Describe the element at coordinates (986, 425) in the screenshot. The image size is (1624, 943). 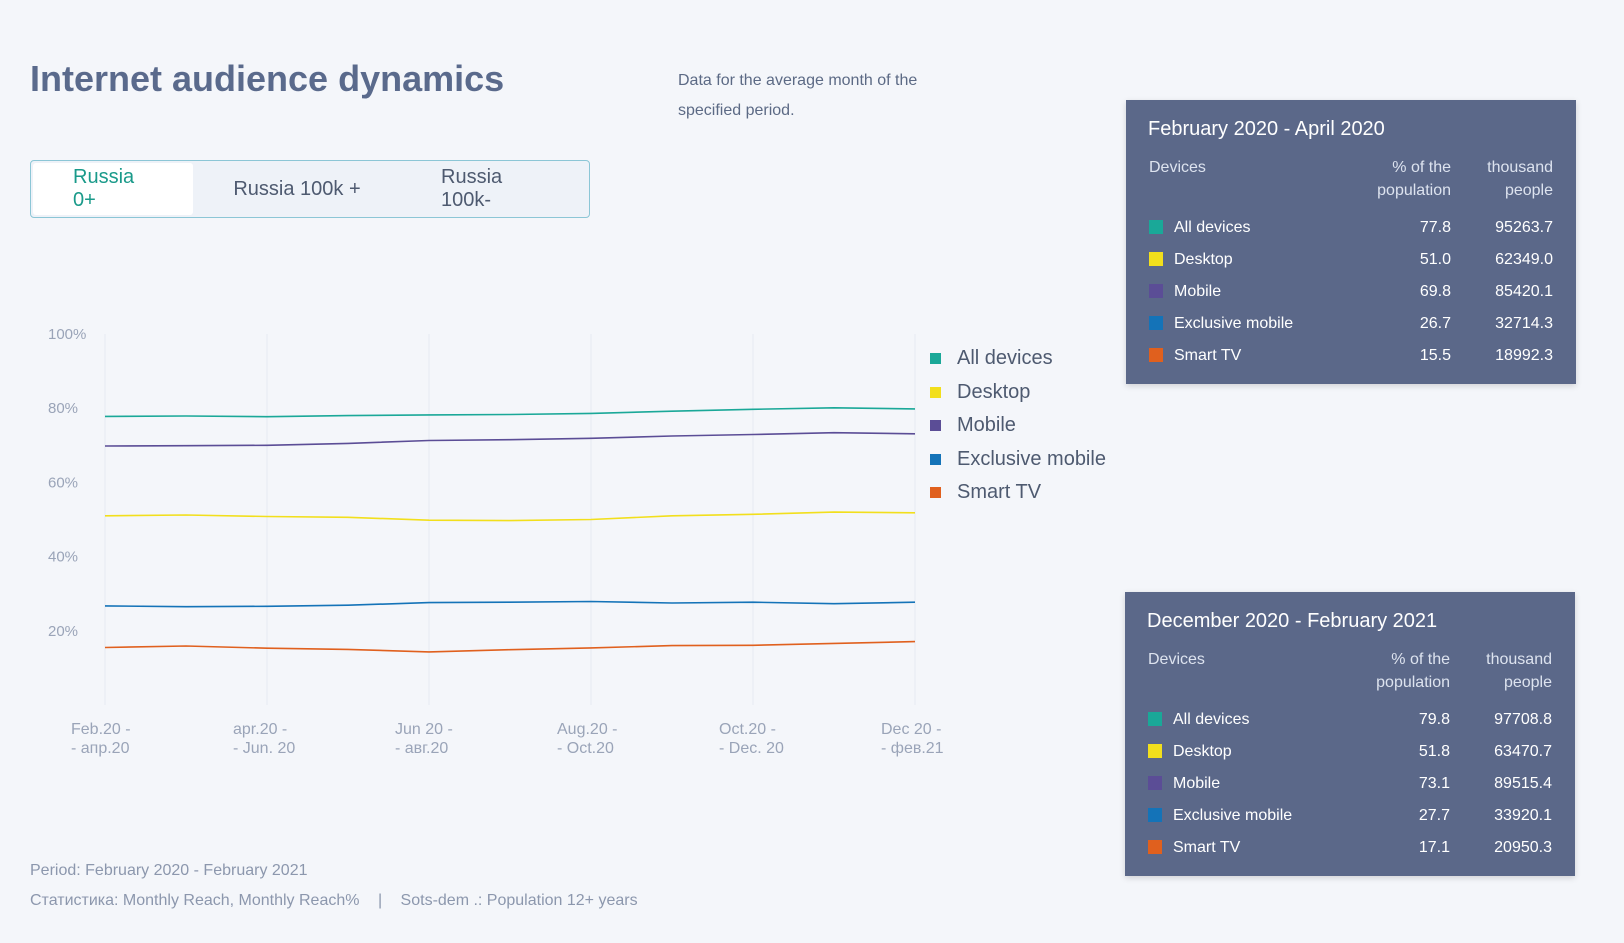
I see `legend-label: Mobile` at that location.